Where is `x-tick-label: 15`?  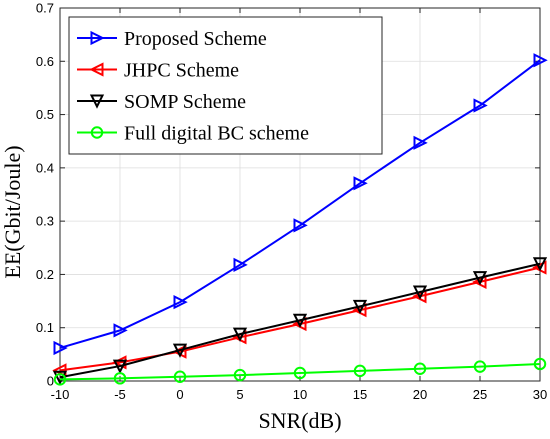 x-tick-label: 15 is located at coordinates (360, 394).